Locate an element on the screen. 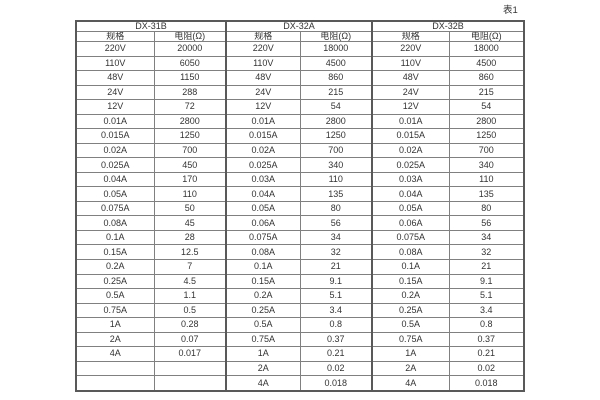 The height and width of the screenshot is (400, 600). spec-cell: 0.08A is located at coordinates (115, 223).